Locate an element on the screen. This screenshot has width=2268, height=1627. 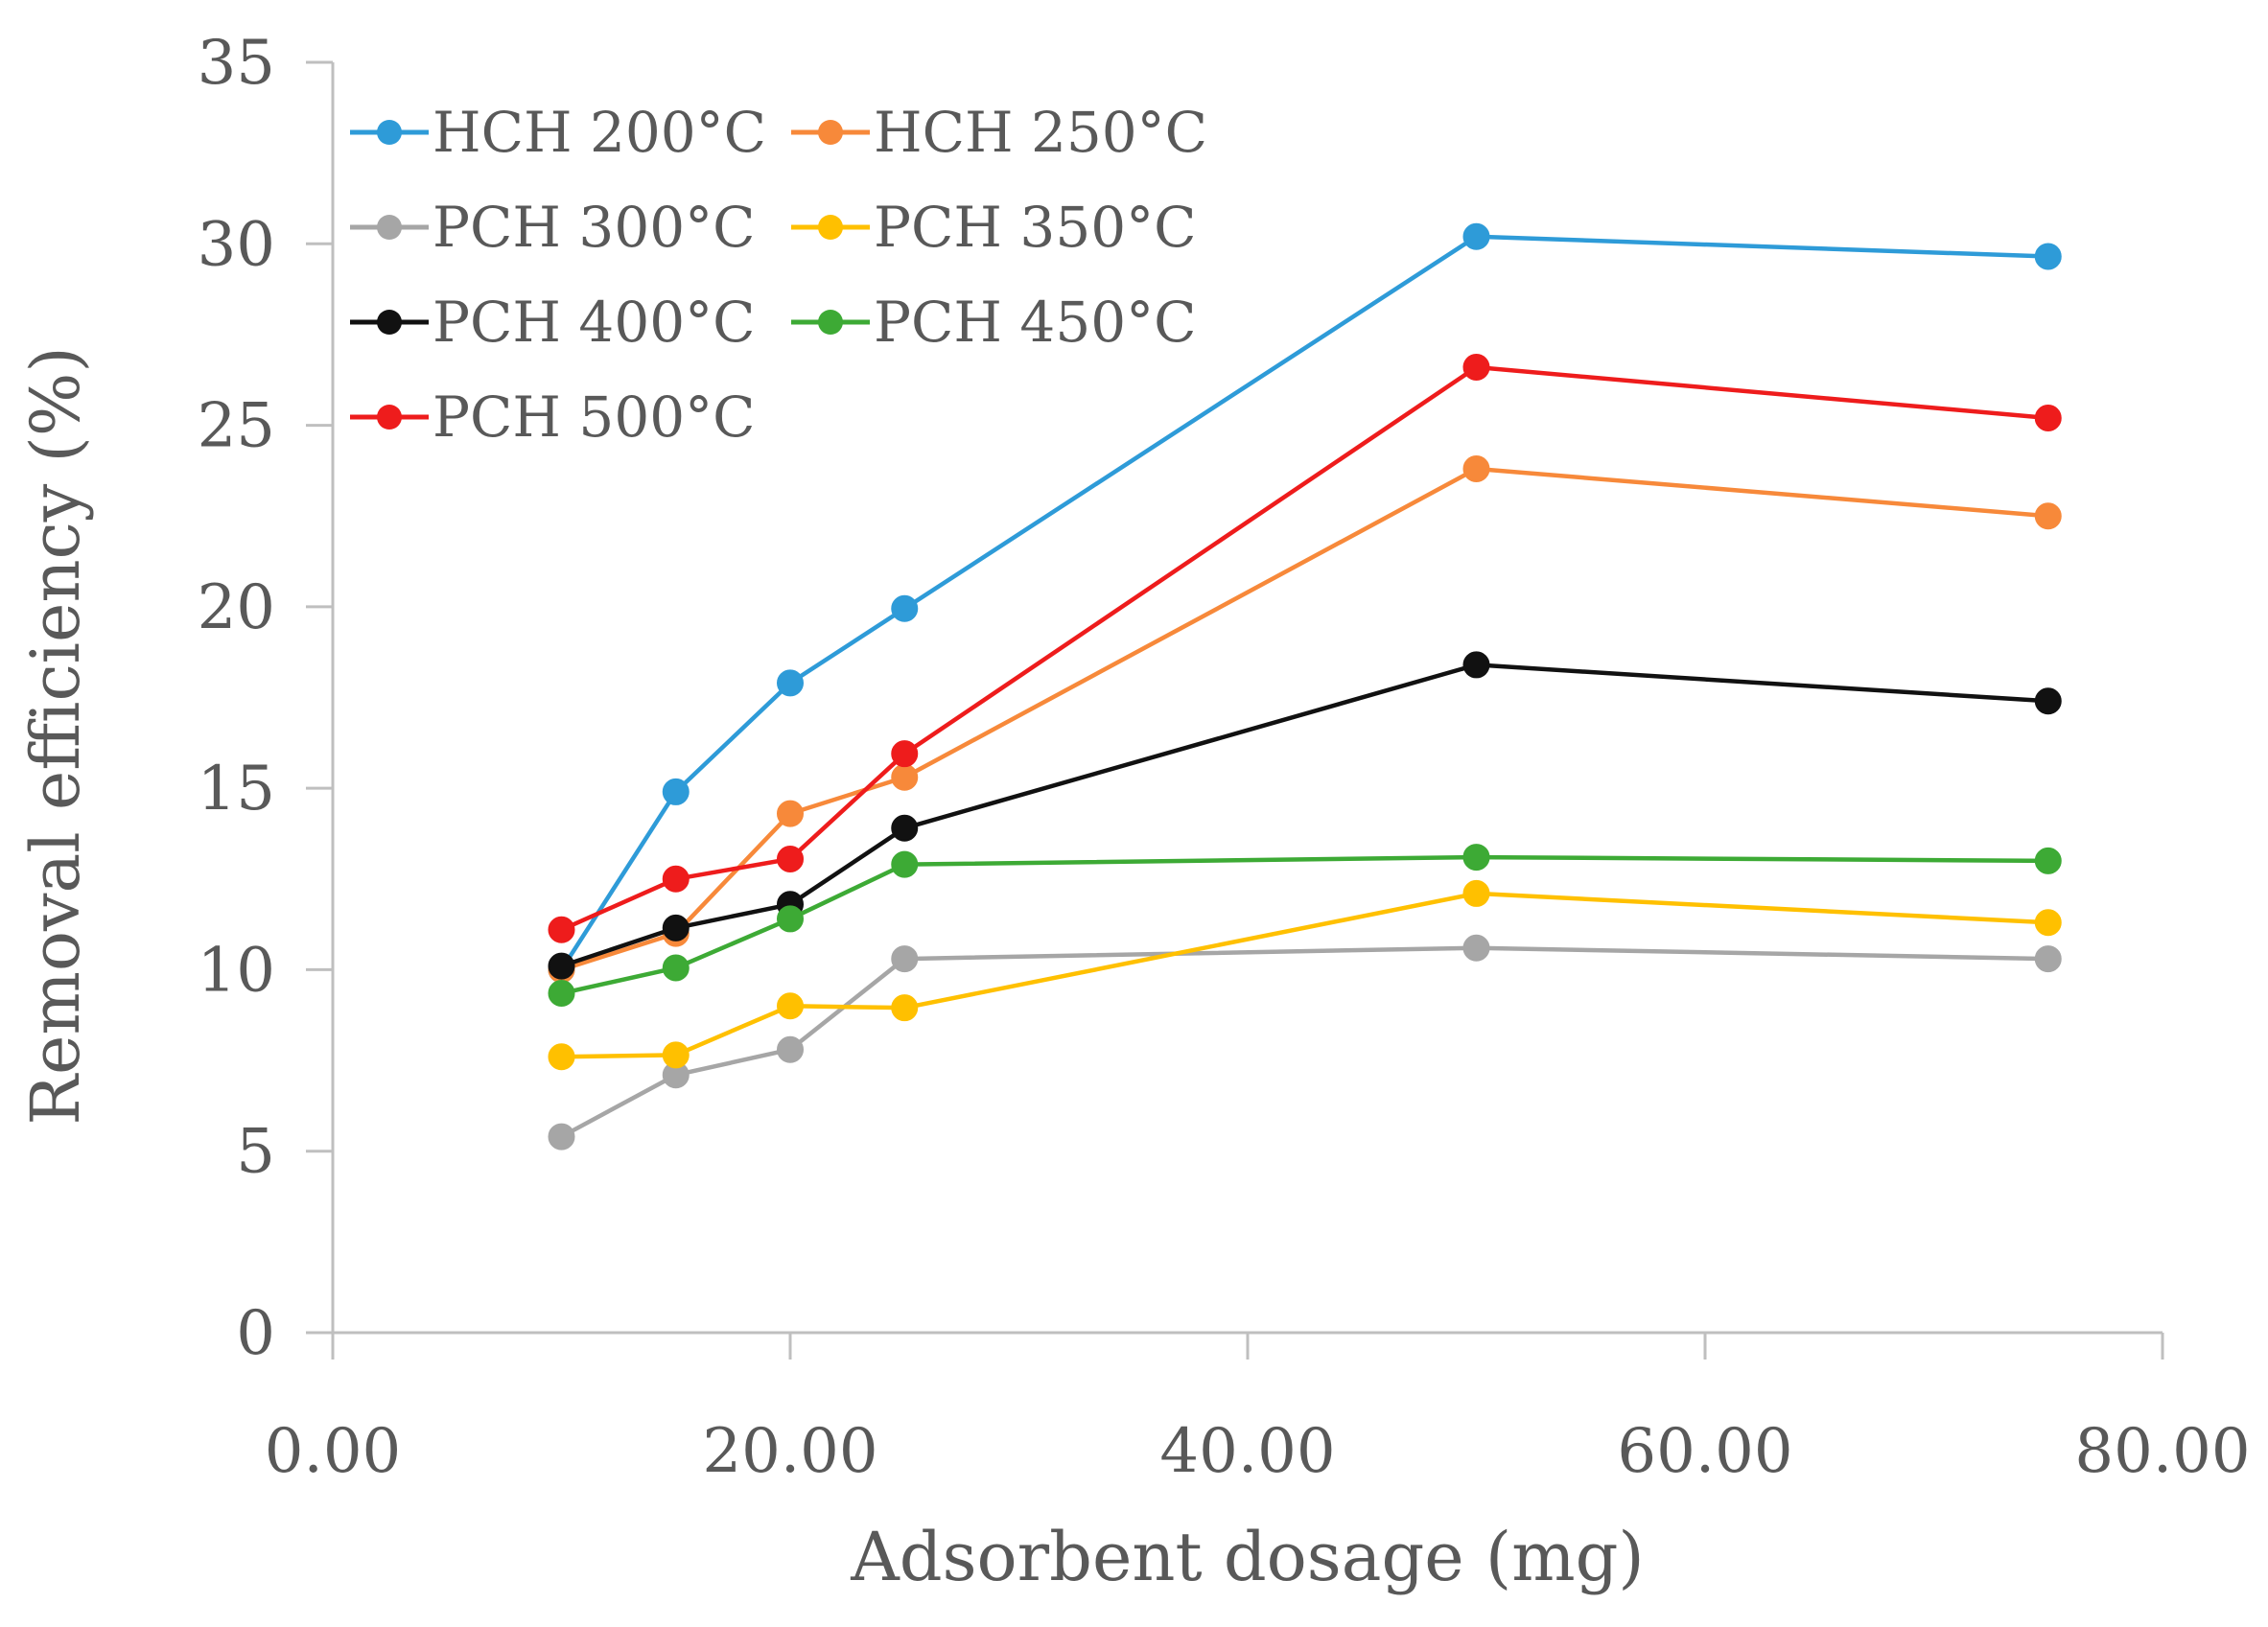
x-tick-label: 80.00 is located at coordinates (2162, 1451).